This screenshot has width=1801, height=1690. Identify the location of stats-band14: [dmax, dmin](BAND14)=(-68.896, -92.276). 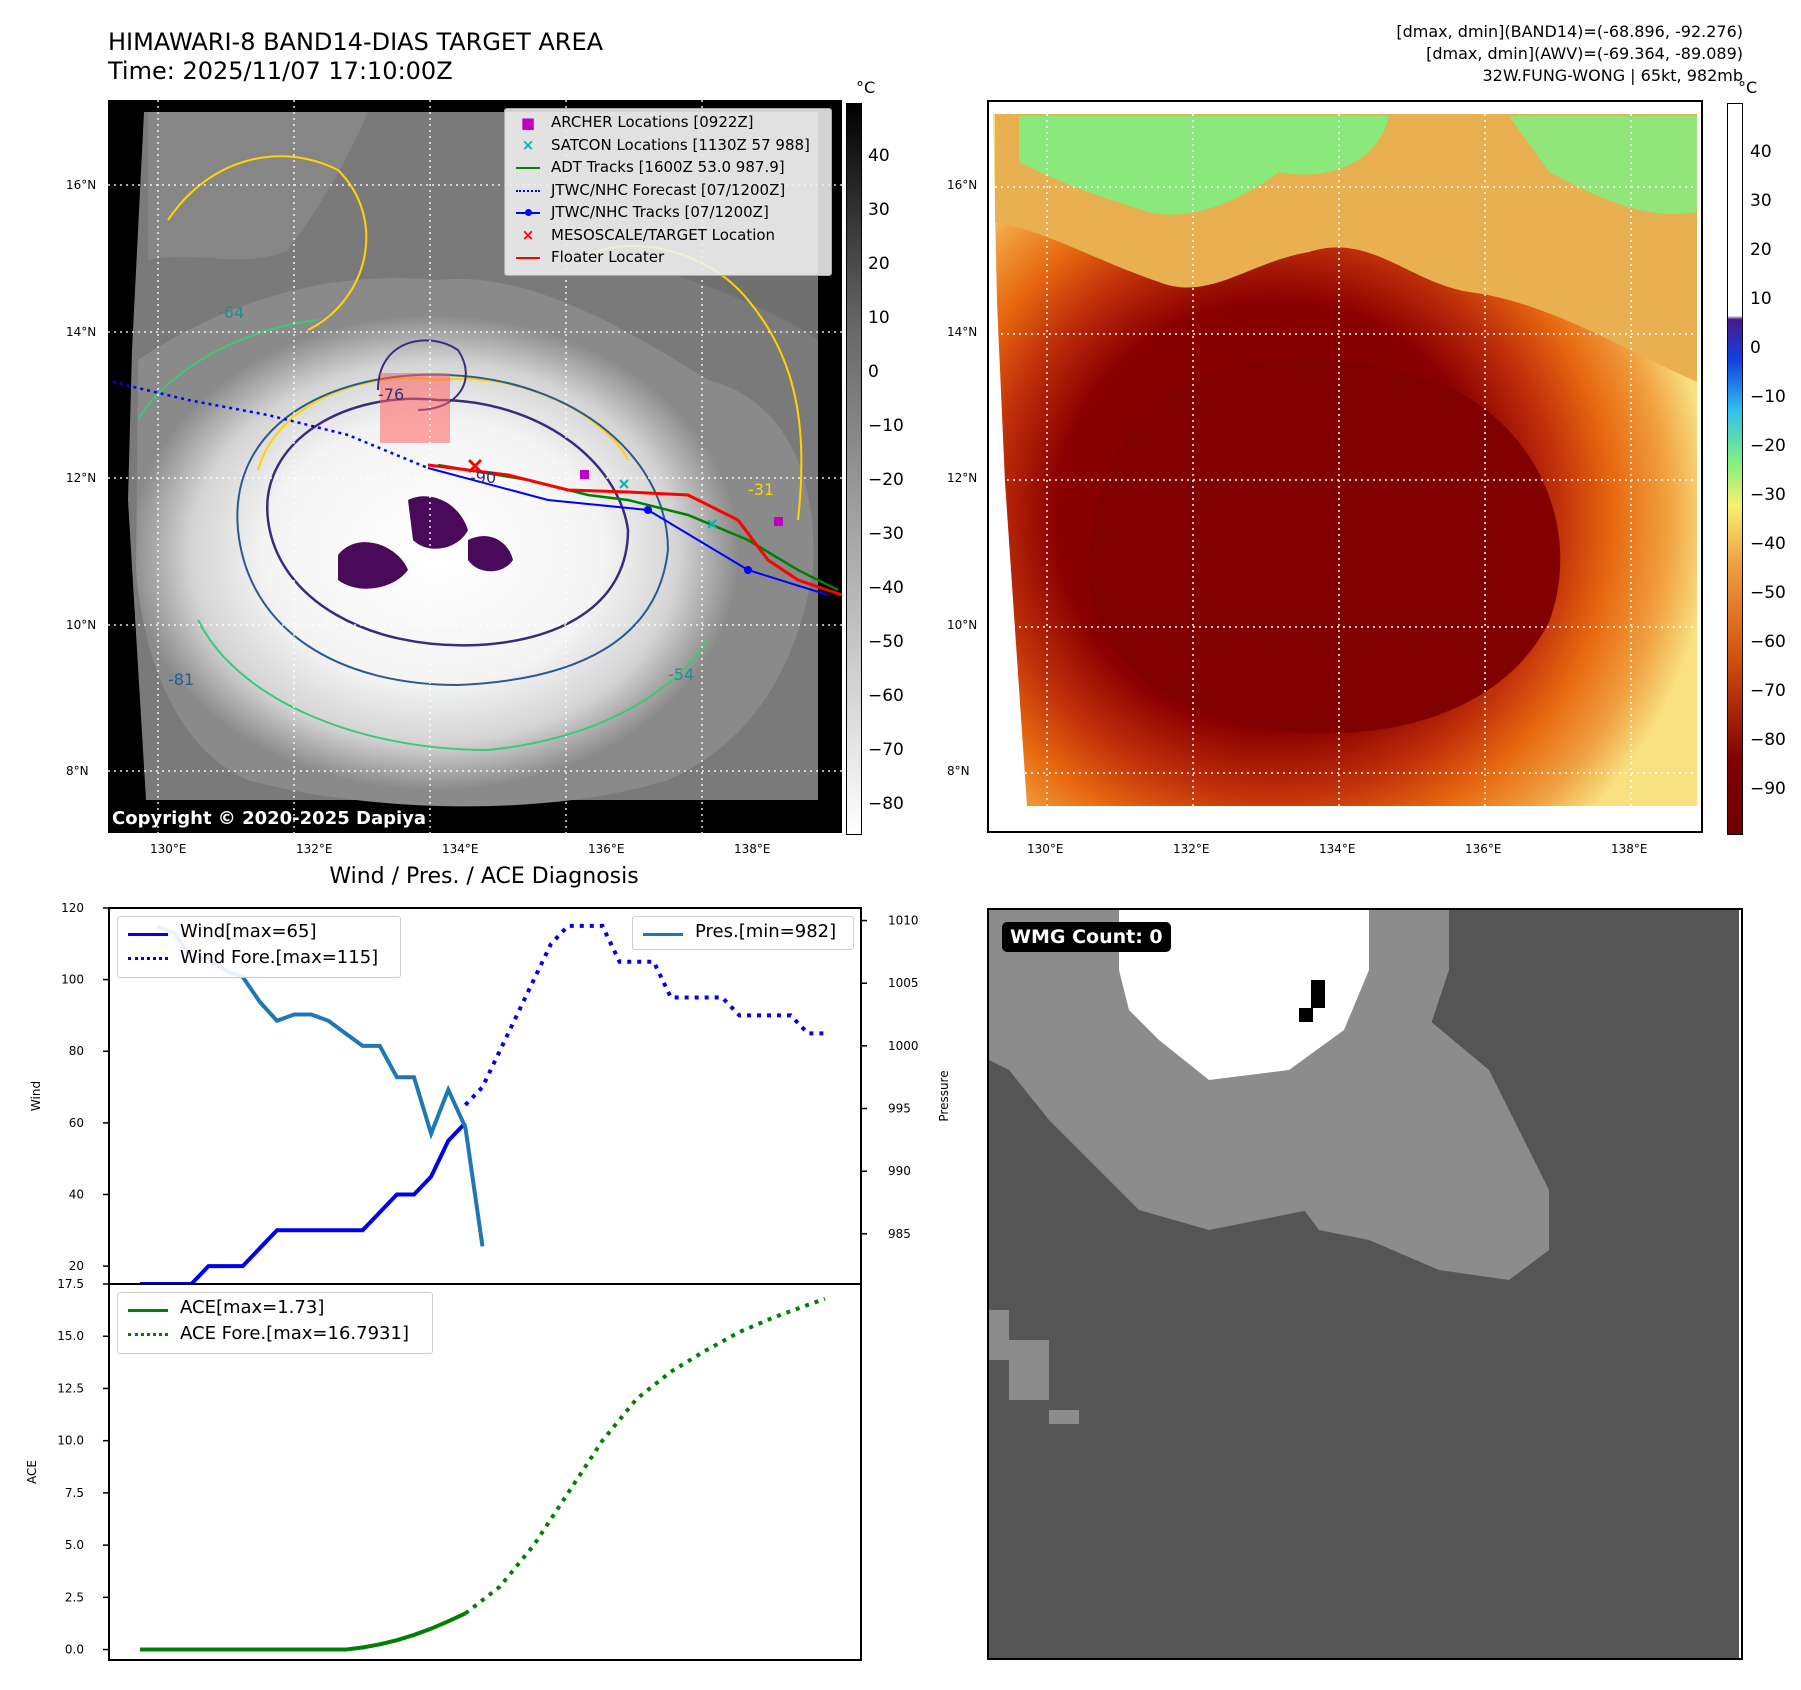
(1569, 31).